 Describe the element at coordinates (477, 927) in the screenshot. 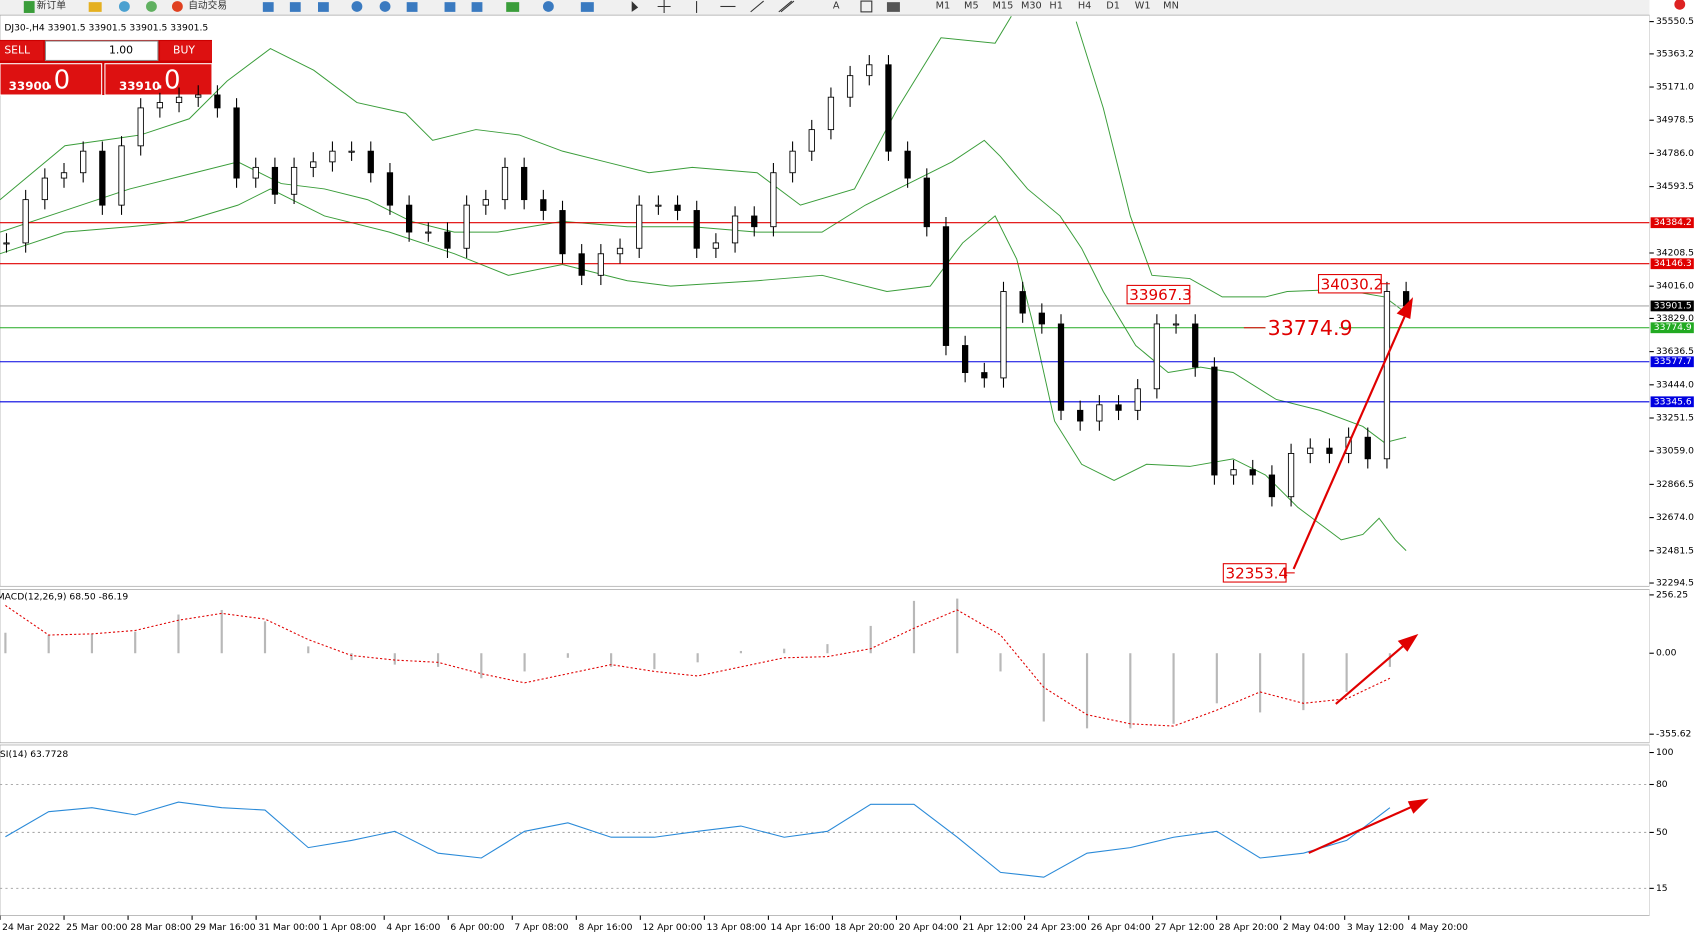

I see `time-label: 6 Apr 00:00` at that location.